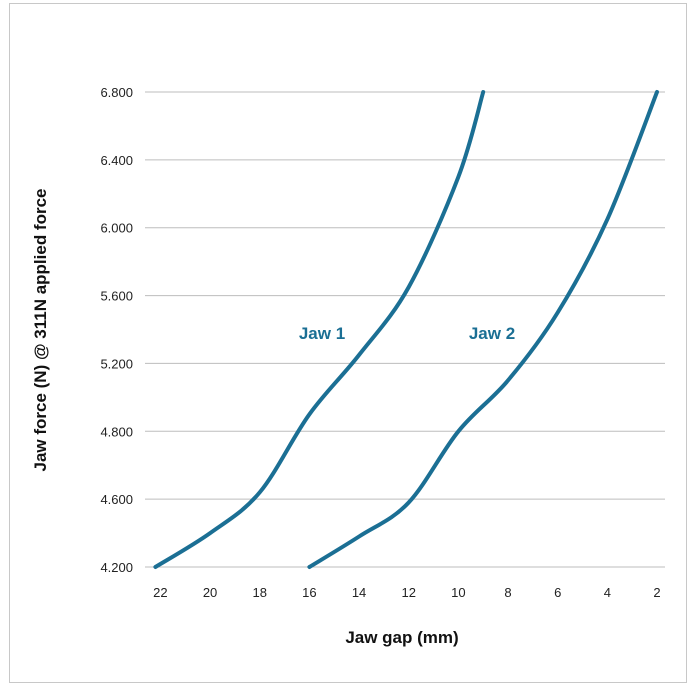  What do you see at coordinates (557, 592) in the screenshot?
I see `x-tick-label: 6` at bounding box center [557, 592].